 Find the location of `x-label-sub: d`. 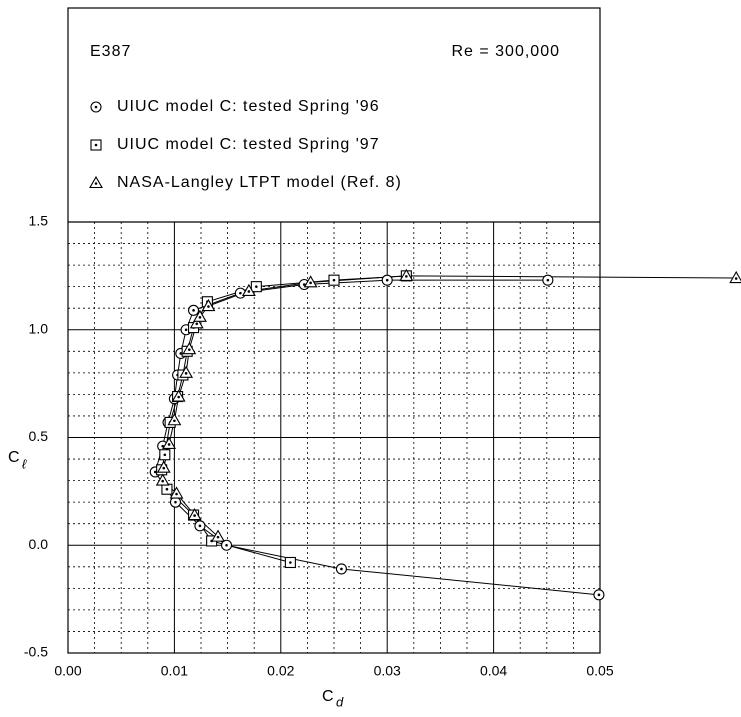

x-label-sub: d is located at coordinates (340, 701).